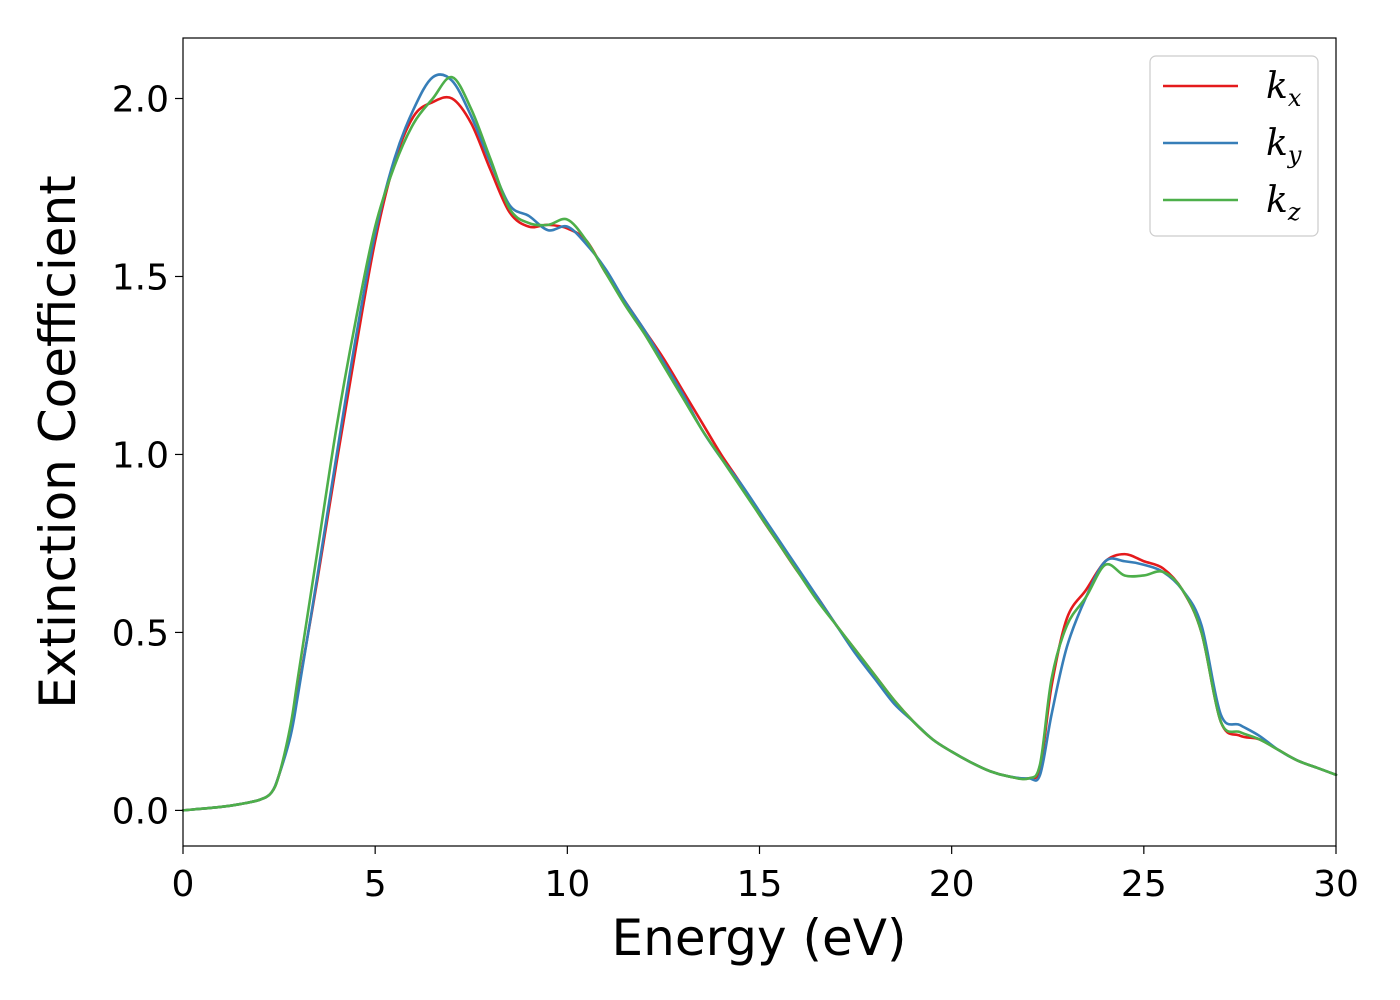 This screenshot has width=1400, height=1000. I want to click on x-tick-label: 15, so click(760, 884).